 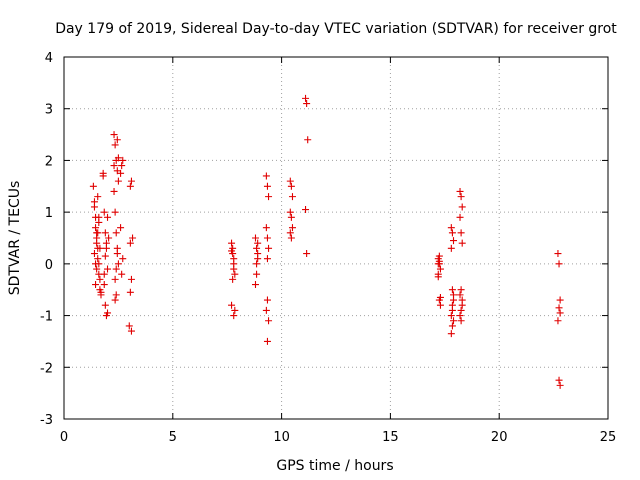 I want to click on y-tick-label: 0, so click(x=49, y=265).